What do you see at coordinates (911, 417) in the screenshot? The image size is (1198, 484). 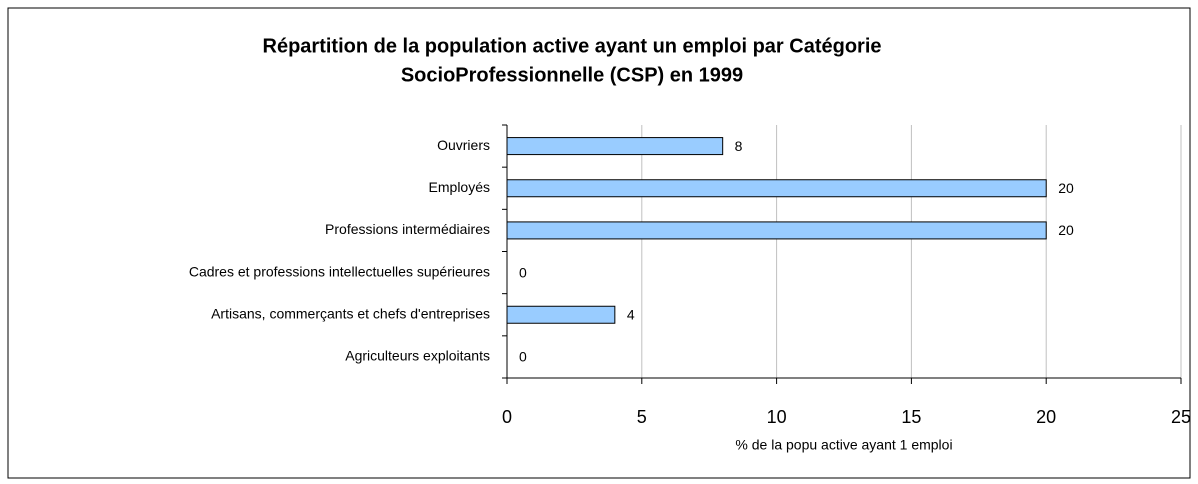 I see `x-tick-label: 15` at bounding box center [911, 417].